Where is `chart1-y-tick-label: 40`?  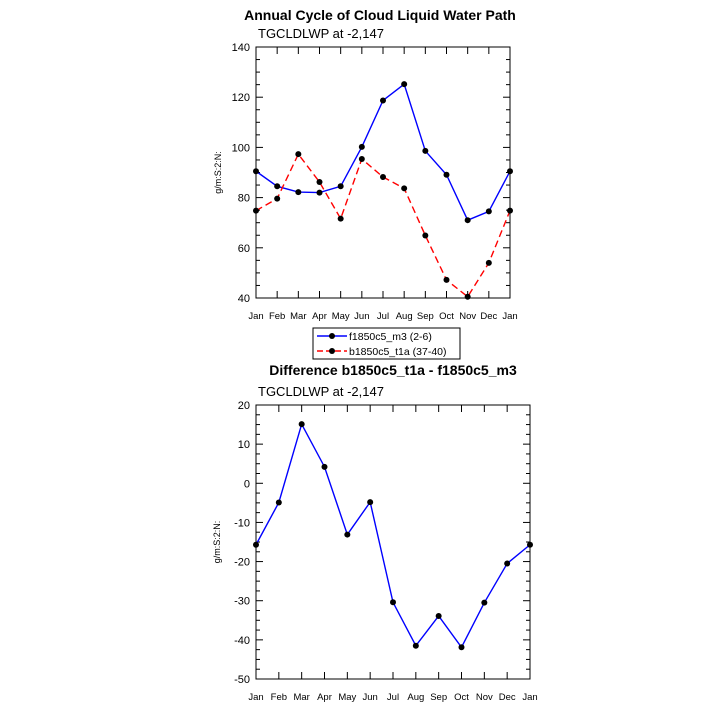
chart1-y-tick-label: 40 is located at coordinates (244, 299).